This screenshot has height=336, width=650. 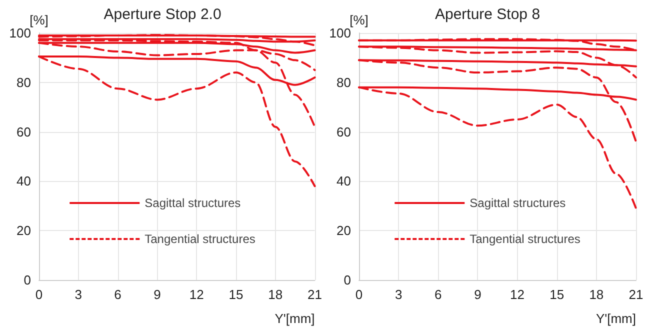 I want to click on chart-title: Aperture Stop 2.0, so click(x=163, y=14).